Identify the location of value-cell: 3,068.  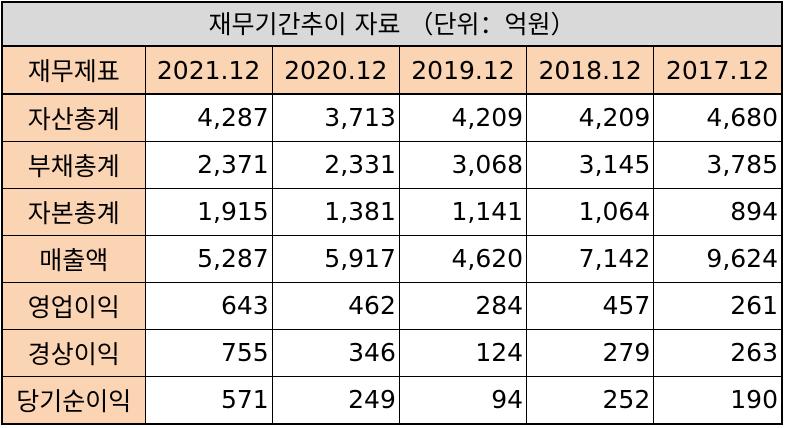
(463, 164).